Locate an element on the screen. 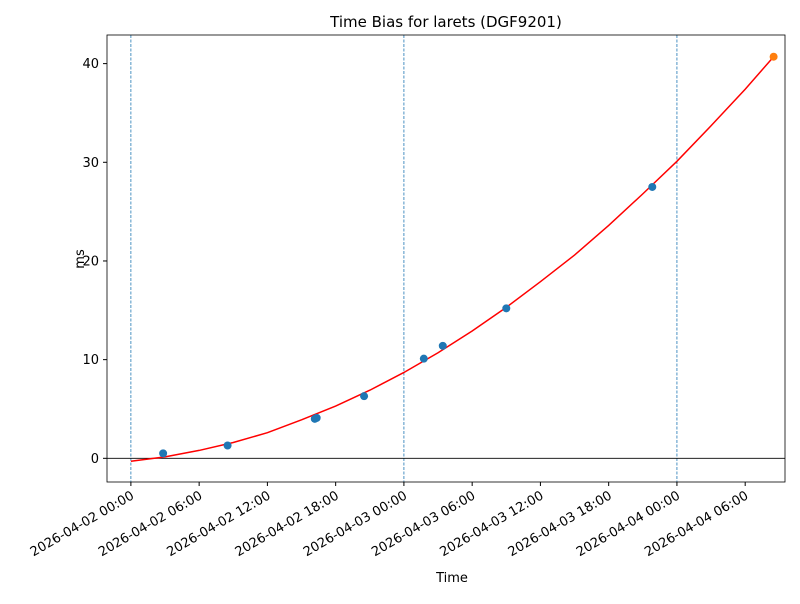 The height and width of the screenshot is (604, 800). y-tick-label: 10 is located at coordinates (90, 360).